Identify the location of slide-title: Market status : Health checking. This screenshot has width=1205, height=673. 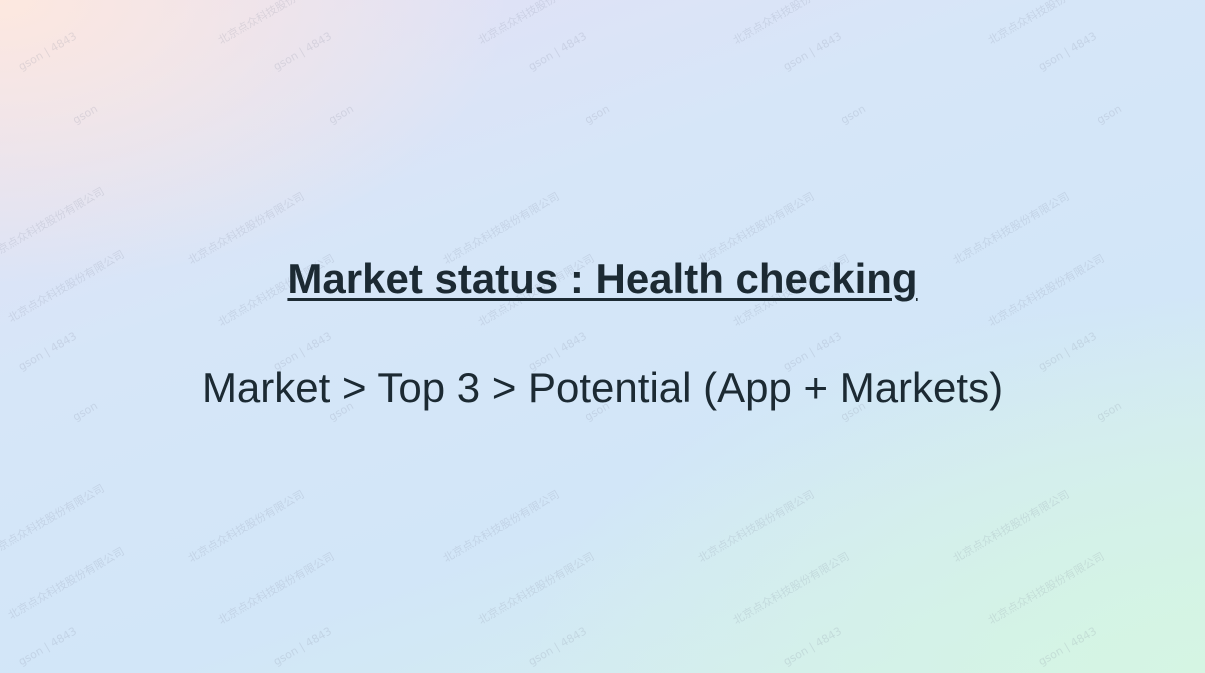
(602, 278).